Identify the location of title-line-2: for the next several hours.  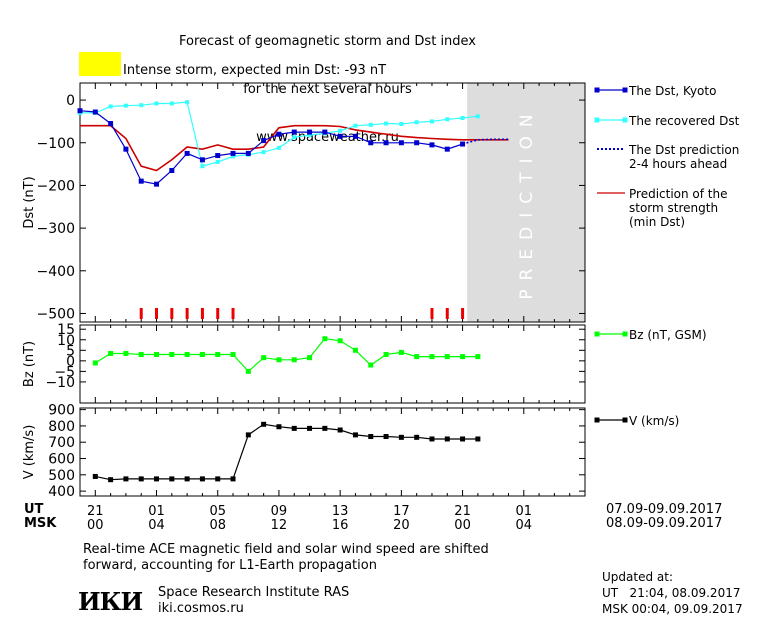
(327, 89).